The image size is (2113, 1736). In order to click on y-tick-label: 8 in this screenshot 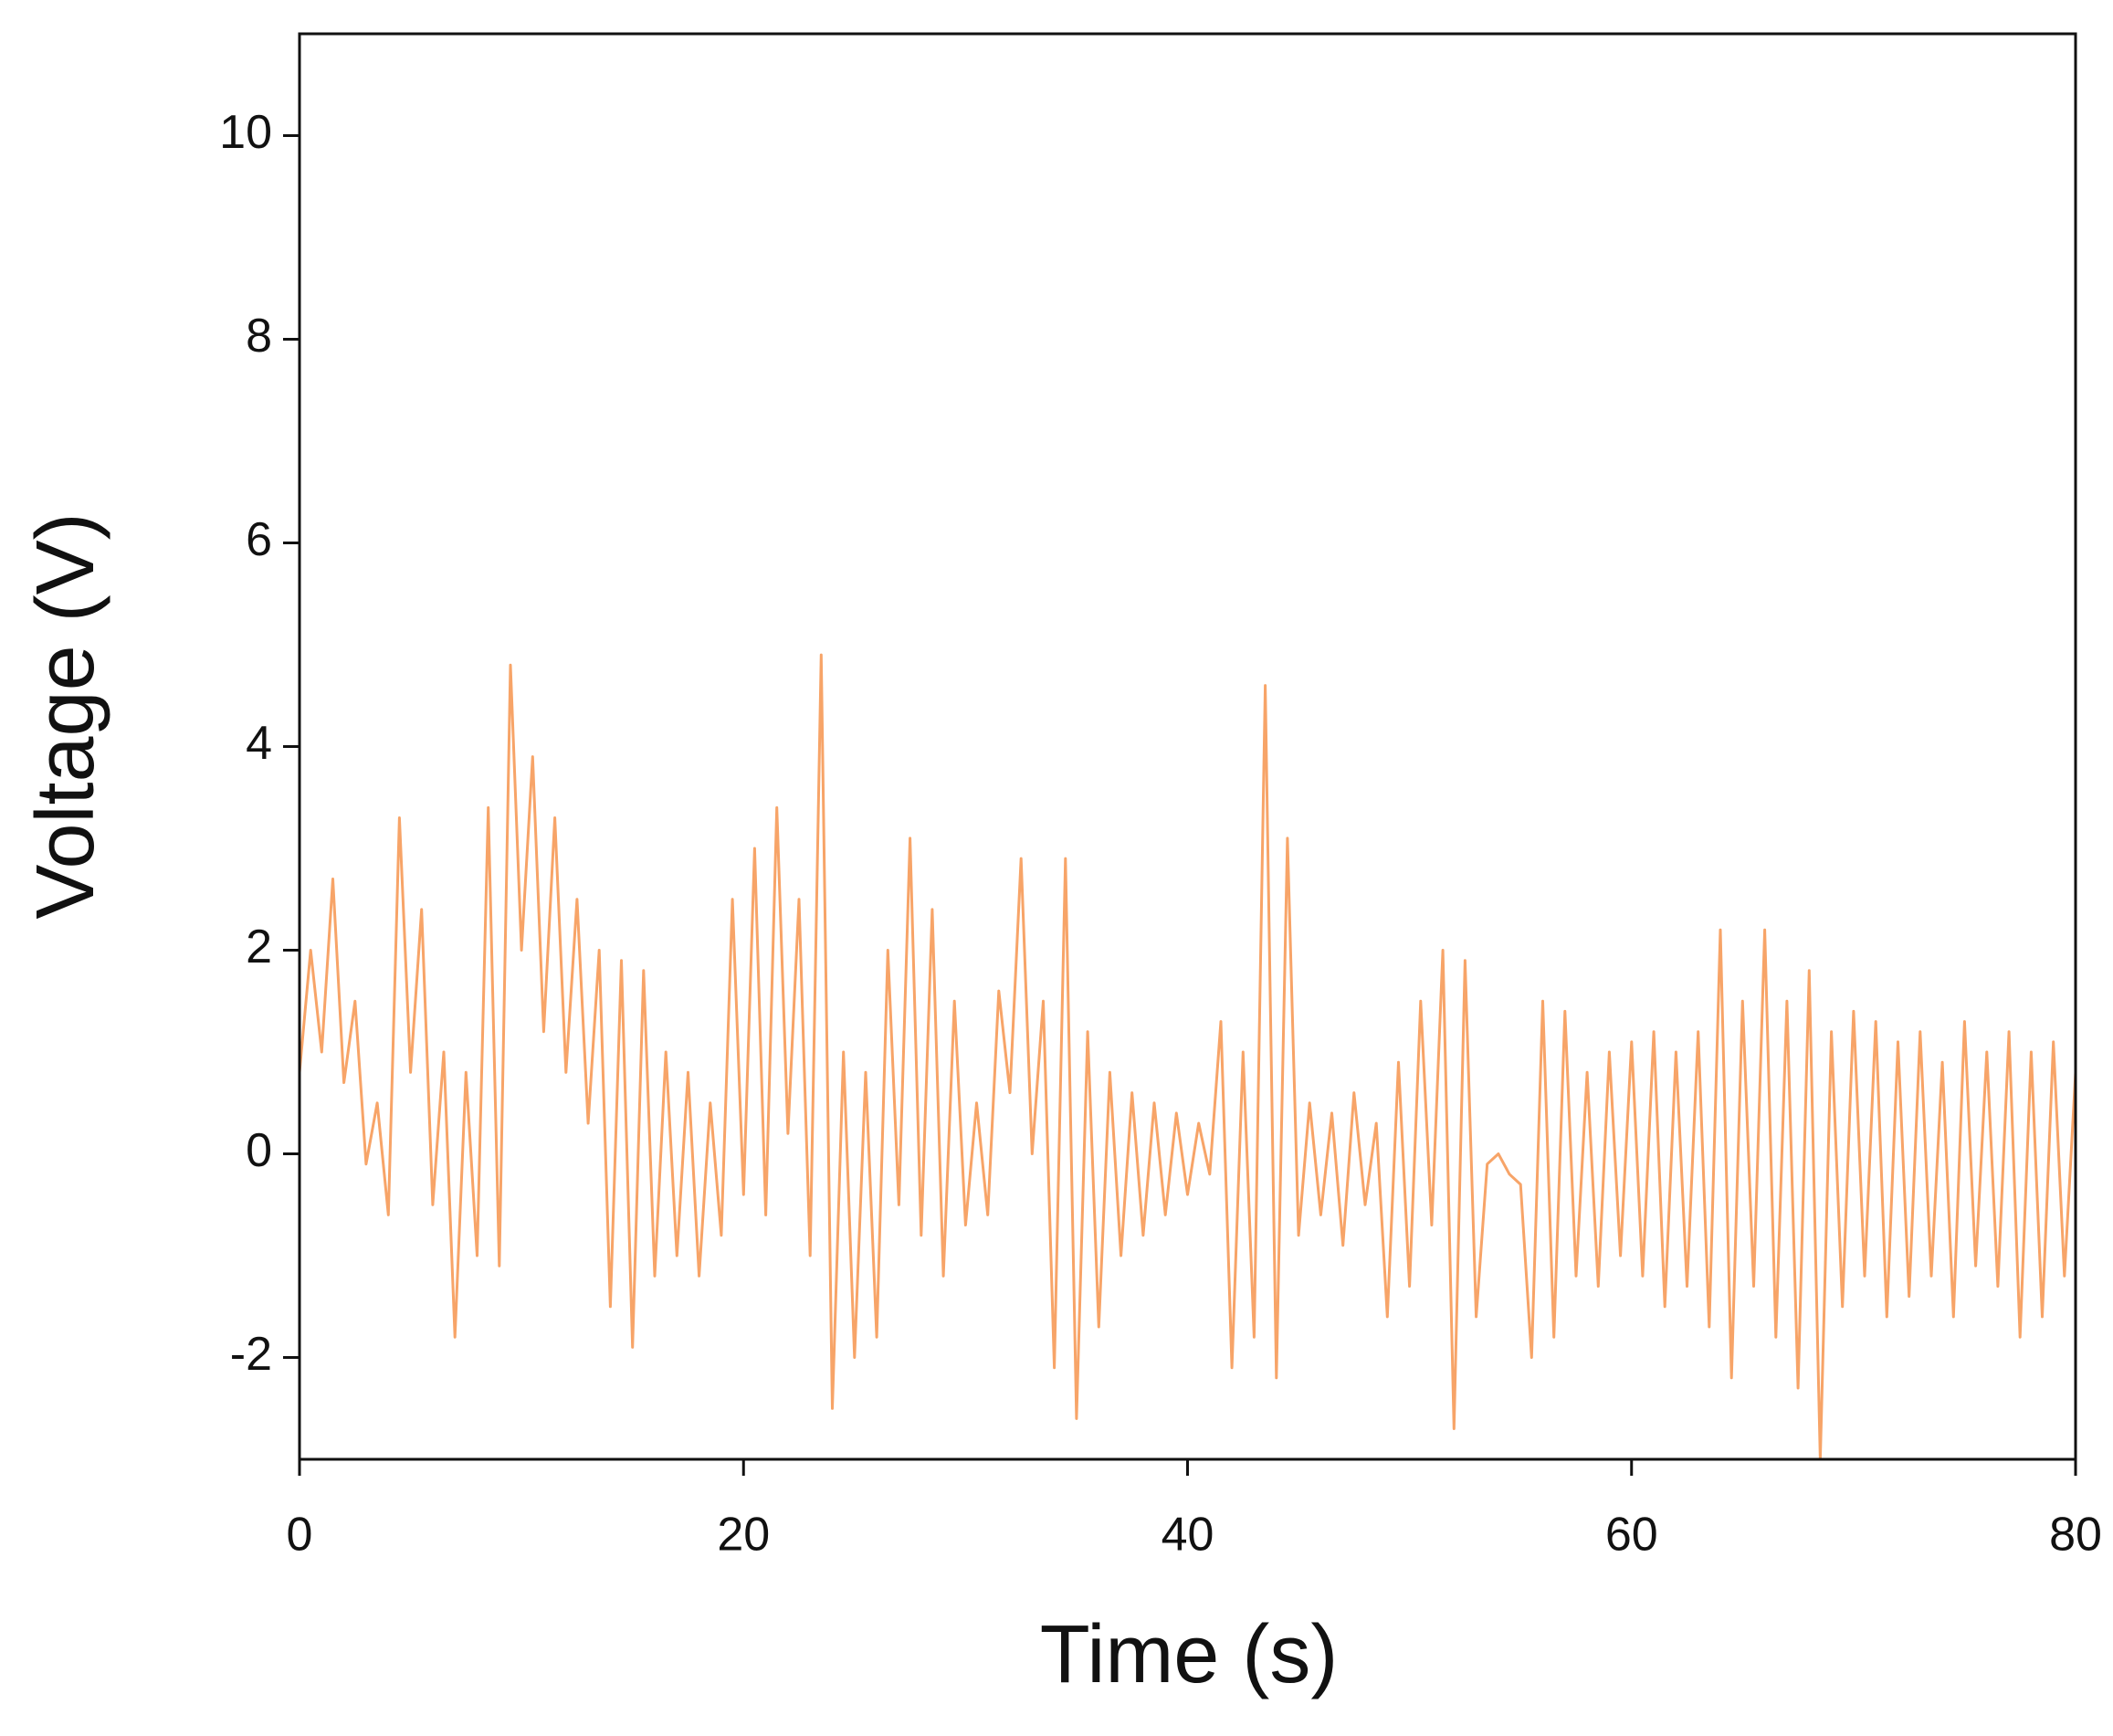, I will do `click(259, 336)`.